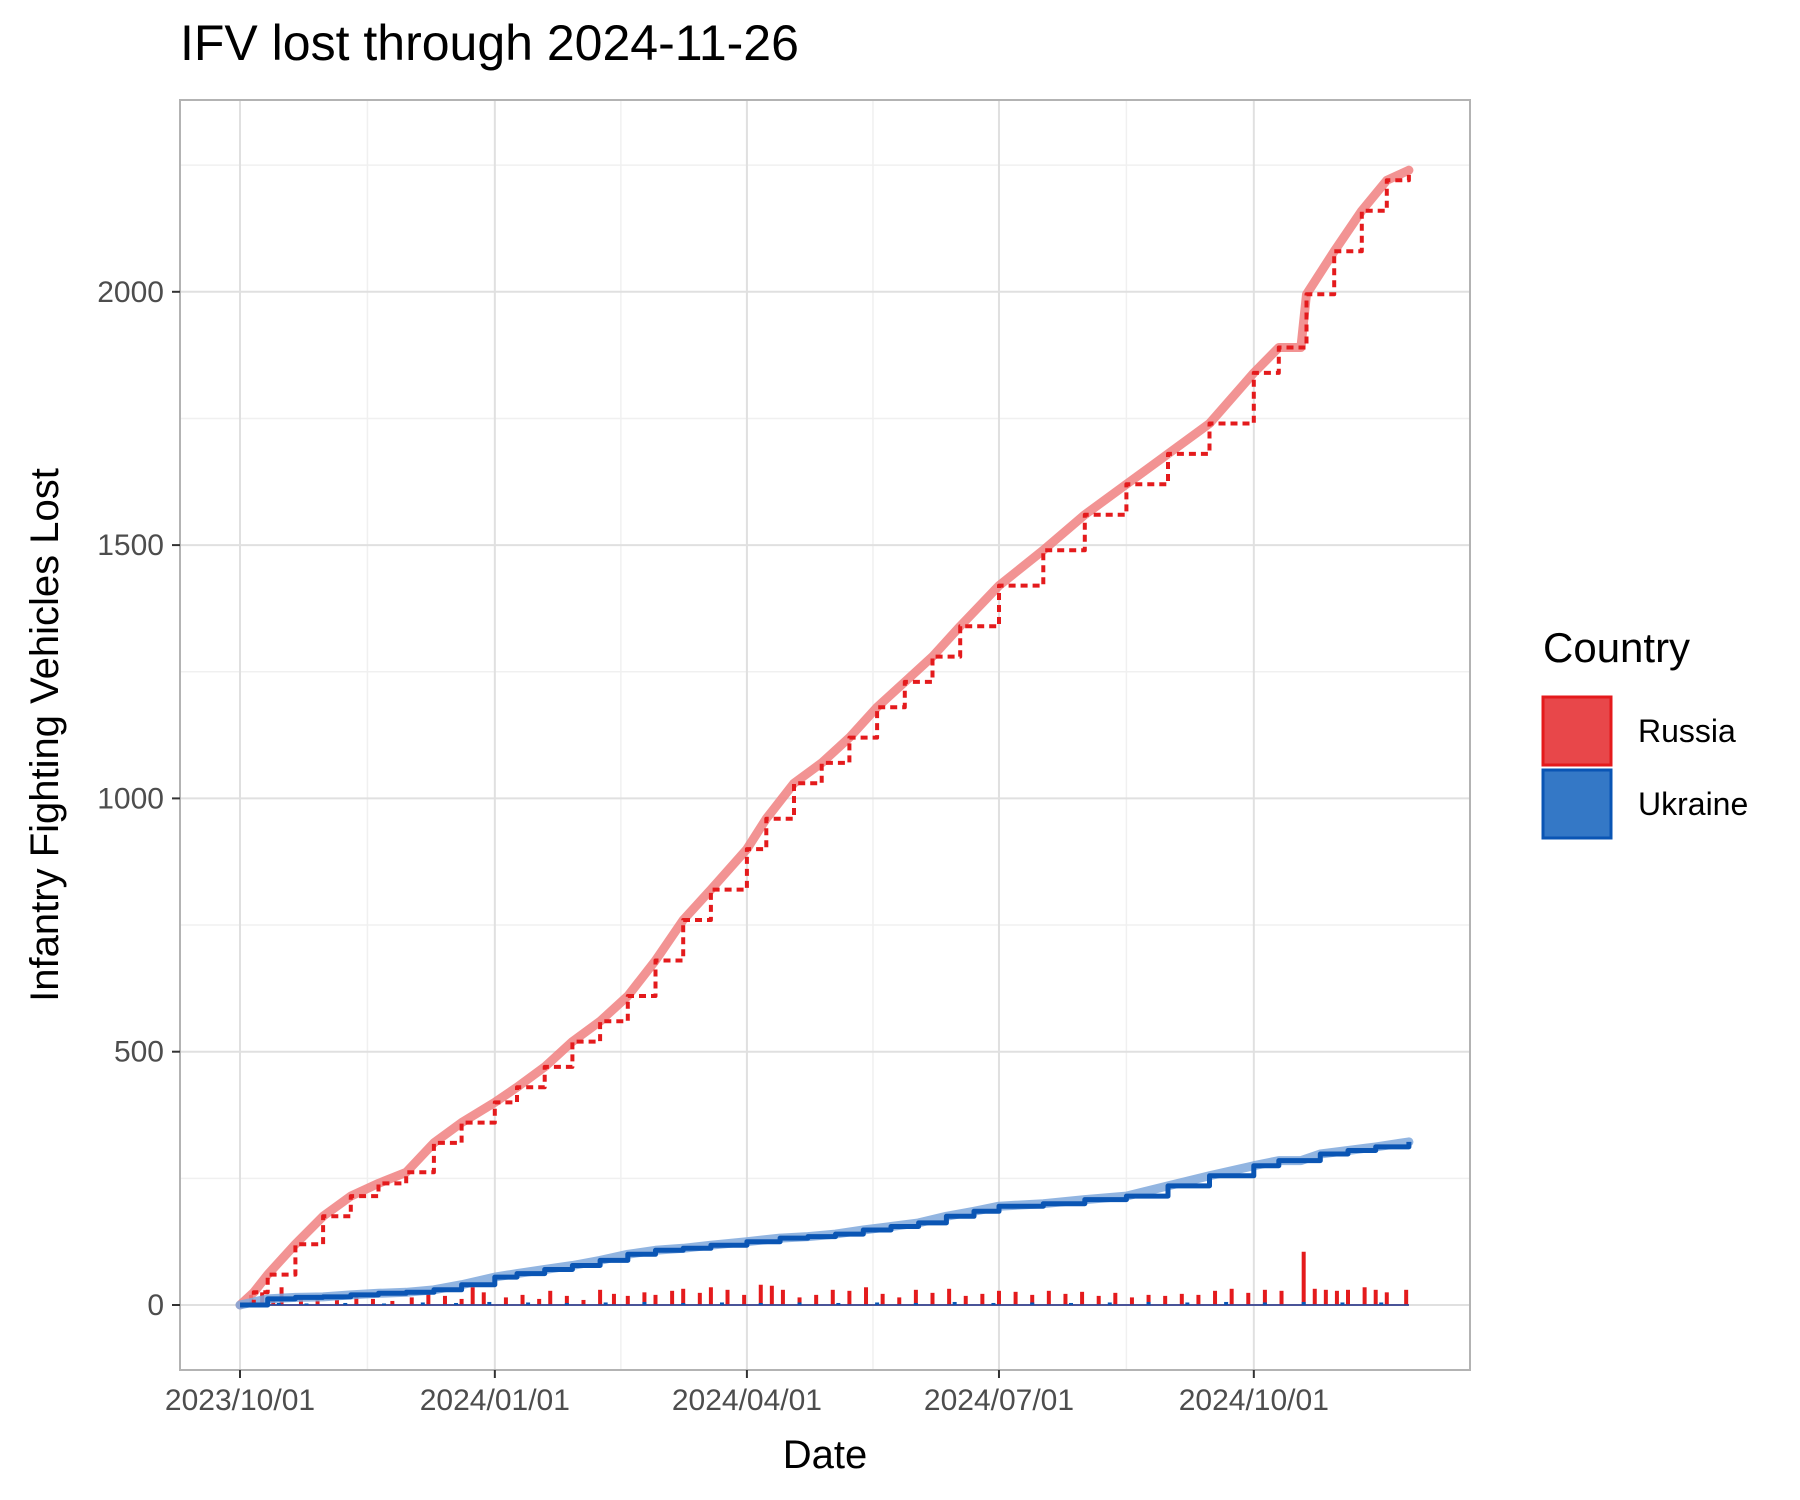 The image size is (1800, 1500). Describe the element at coordinates (1616, 647) in the screenshot. I see `legend-title: Country` at that location.